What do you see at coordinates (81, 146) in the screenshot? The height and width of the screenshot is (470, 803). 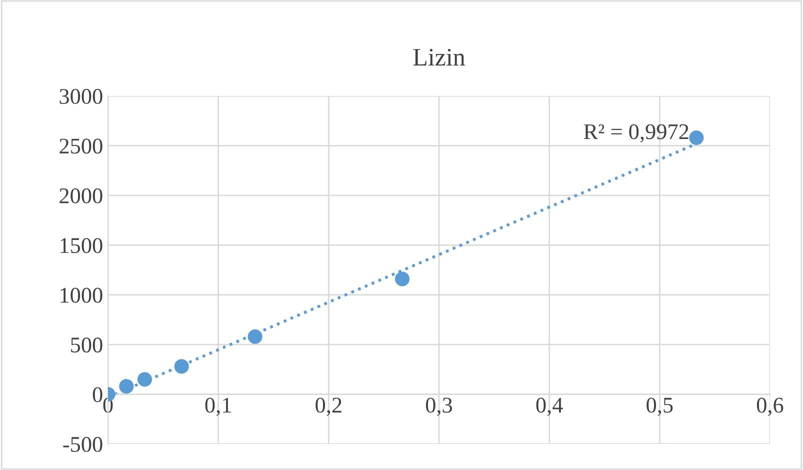 I see `y-tick-label: 2500` at bounding box center [81, 146].